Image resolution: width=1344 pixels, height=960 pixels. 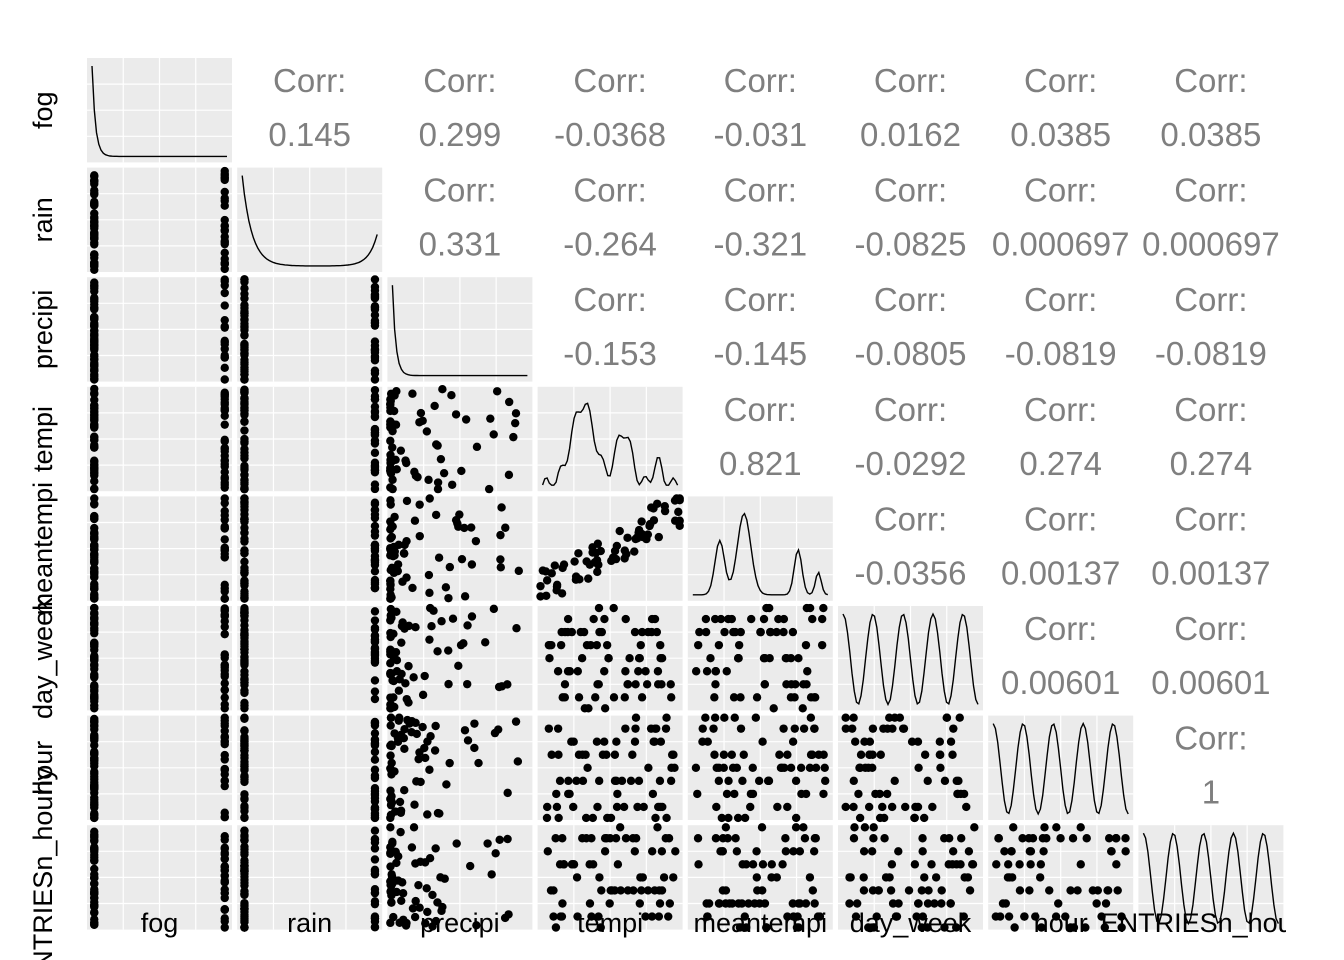 What do you see at coordinates (1211, 353) in the screenshot?
I see `corr-value: -0.0819` at bounding box center [1211, 353].